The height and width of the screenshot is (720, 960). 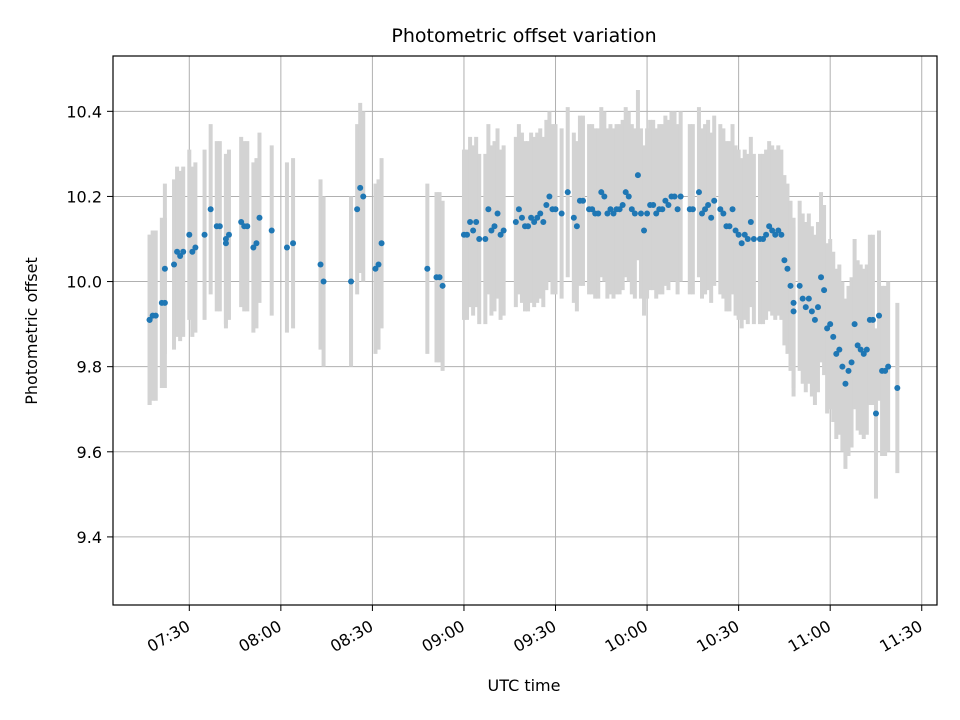 I want to click on y-tick-label: 10.0, so click(x=84, y=282).